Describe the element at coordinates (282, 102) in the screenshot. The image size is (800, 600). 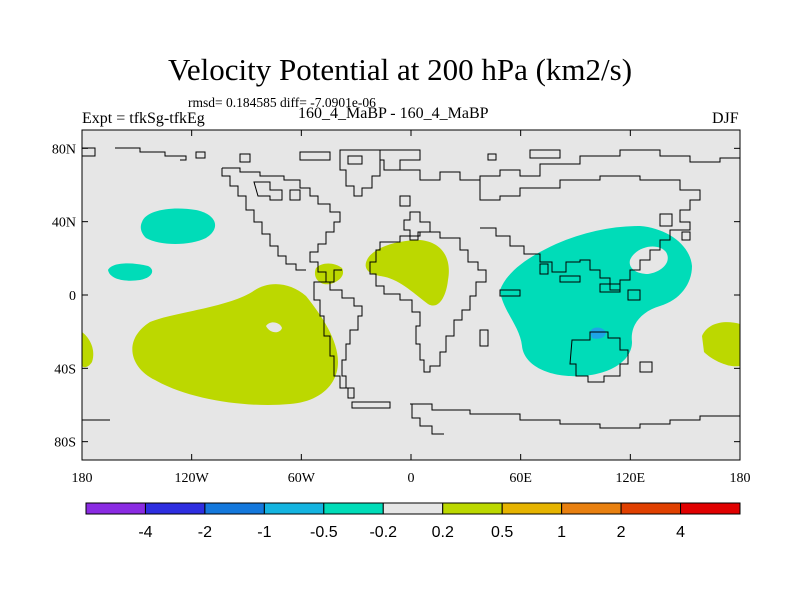
I see `stats-text: rmsd= 0.184585 diff= -7.0901e-06` at that location.